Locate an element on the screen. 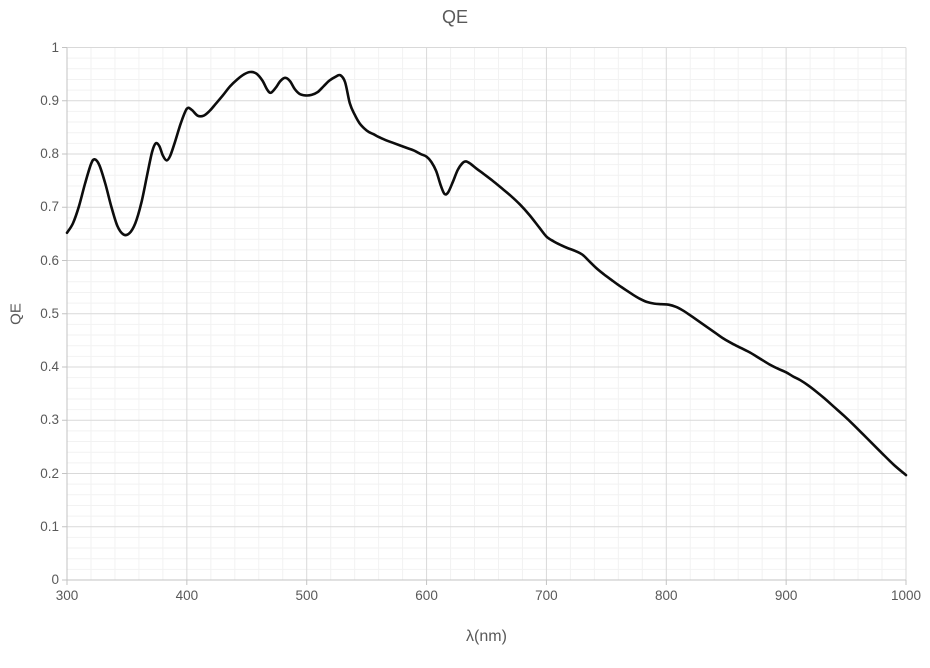 The width and height of the screenshot is (930, 668). y-tick-label: 0.7 is located at coordinates (49, 207).